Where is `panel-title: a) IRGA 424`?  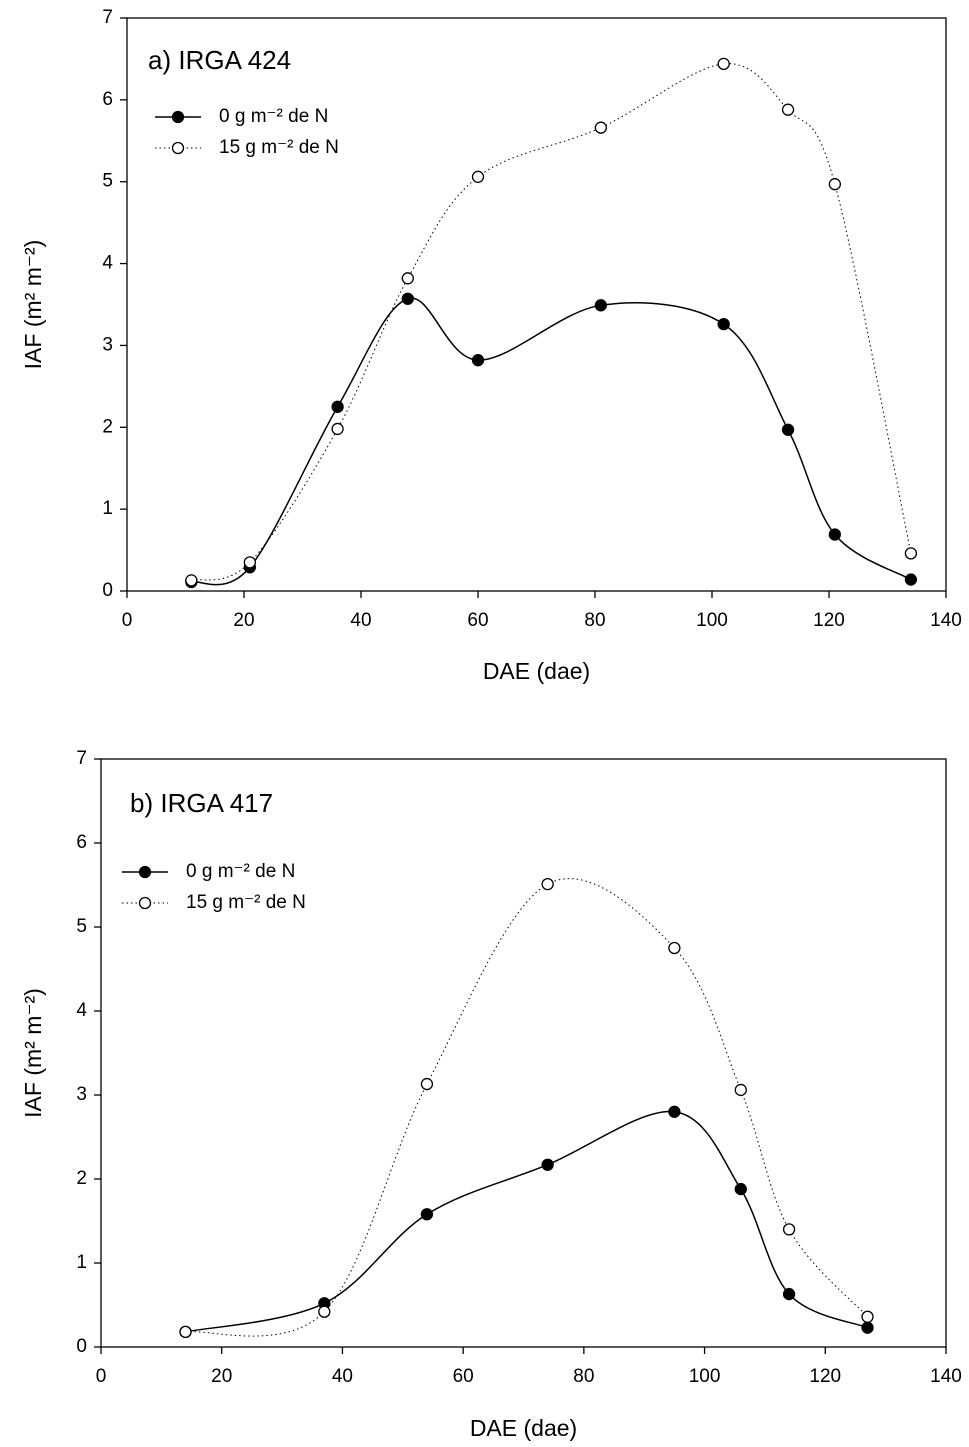
panel-title: a) IRGA 424 is located at coordinates (219, 60).